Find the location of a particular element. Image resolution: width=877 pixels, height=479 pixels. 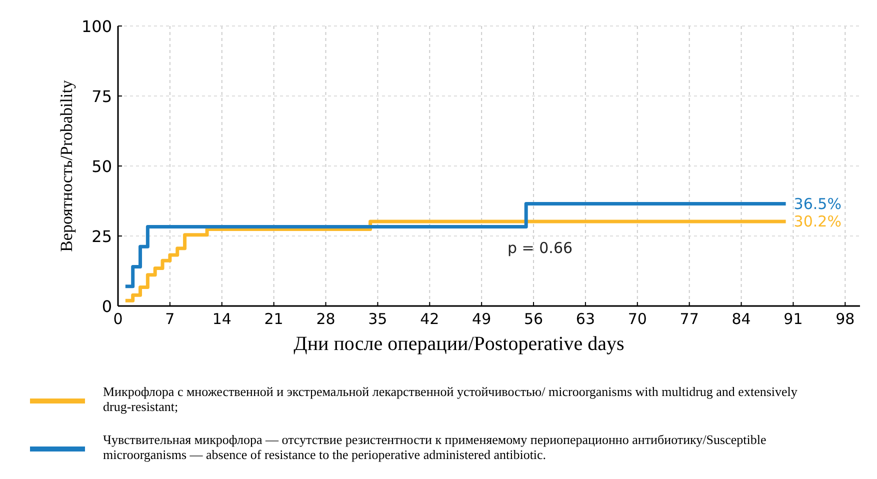

x-tick-label: 0 is located at coordinates (118, 319).